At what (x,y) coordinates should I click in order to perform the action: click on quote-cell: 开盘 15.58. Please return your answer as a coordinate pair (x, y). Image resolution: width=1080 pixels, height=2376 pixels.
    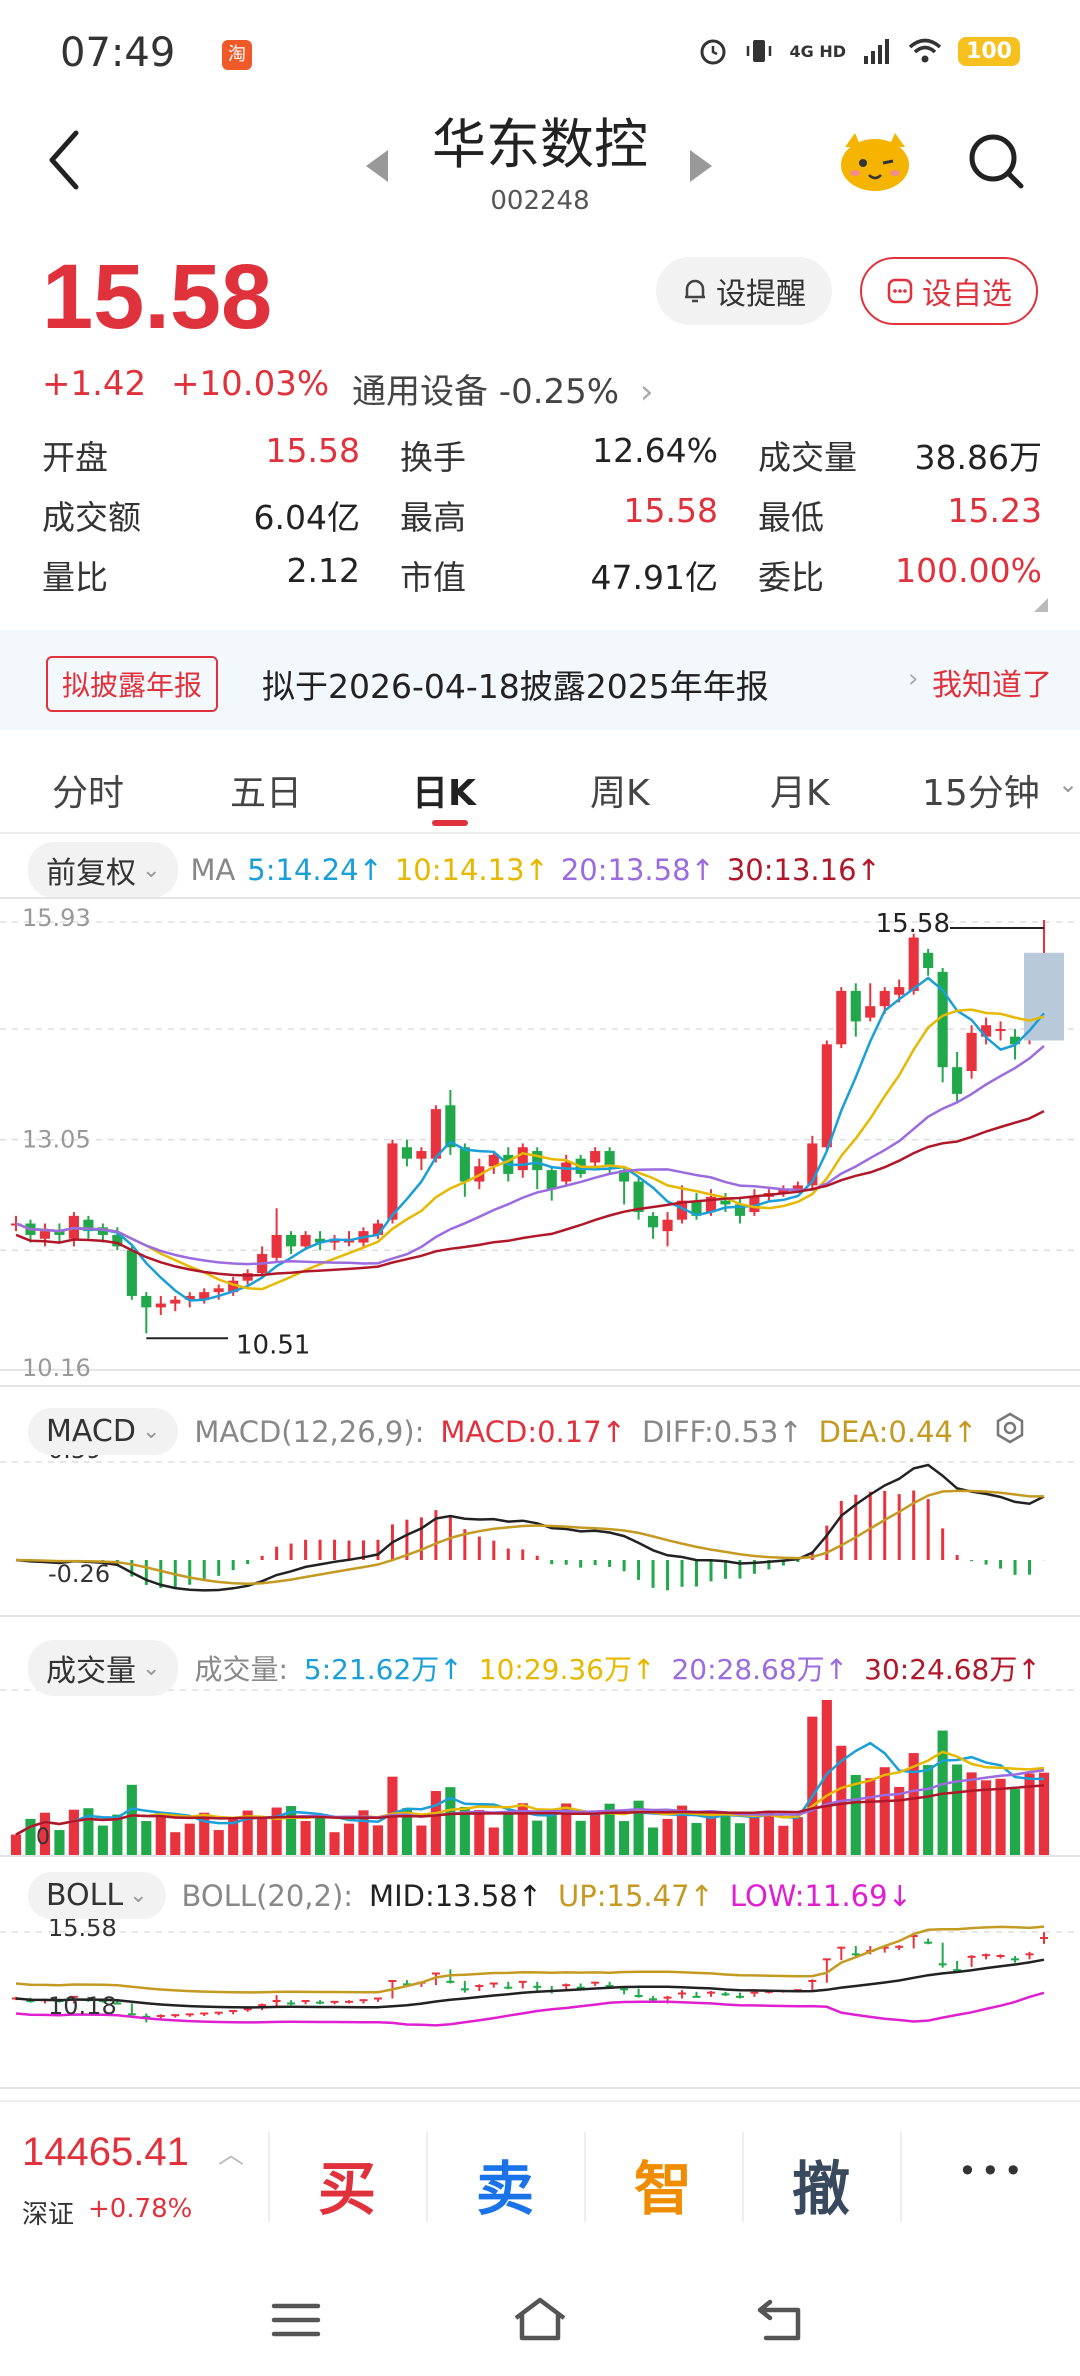
    Looking at the image, I should click on (221, 455).